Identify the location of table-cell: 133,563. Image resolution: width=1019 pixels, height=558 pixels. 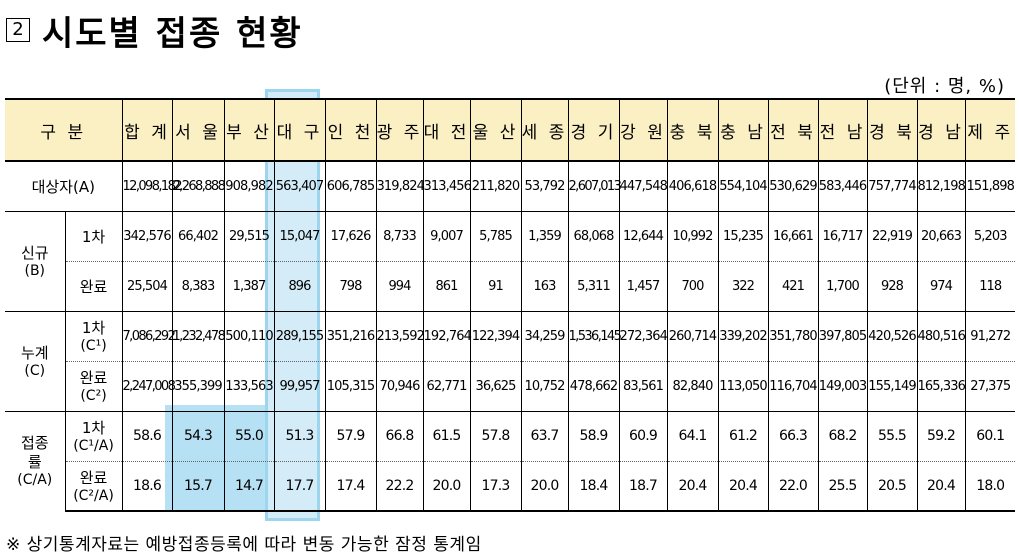
(248, 385).